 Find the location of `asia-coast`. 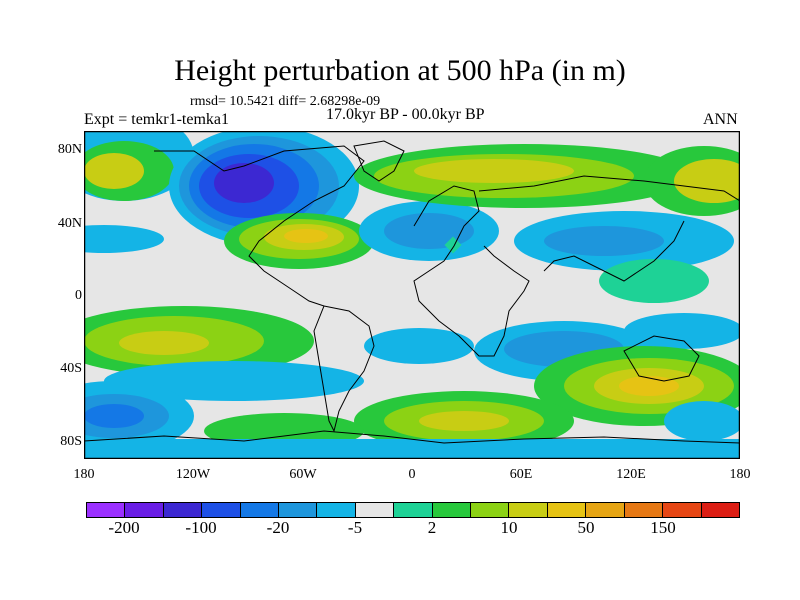

asia-coast is located at coordinates (609, 228).